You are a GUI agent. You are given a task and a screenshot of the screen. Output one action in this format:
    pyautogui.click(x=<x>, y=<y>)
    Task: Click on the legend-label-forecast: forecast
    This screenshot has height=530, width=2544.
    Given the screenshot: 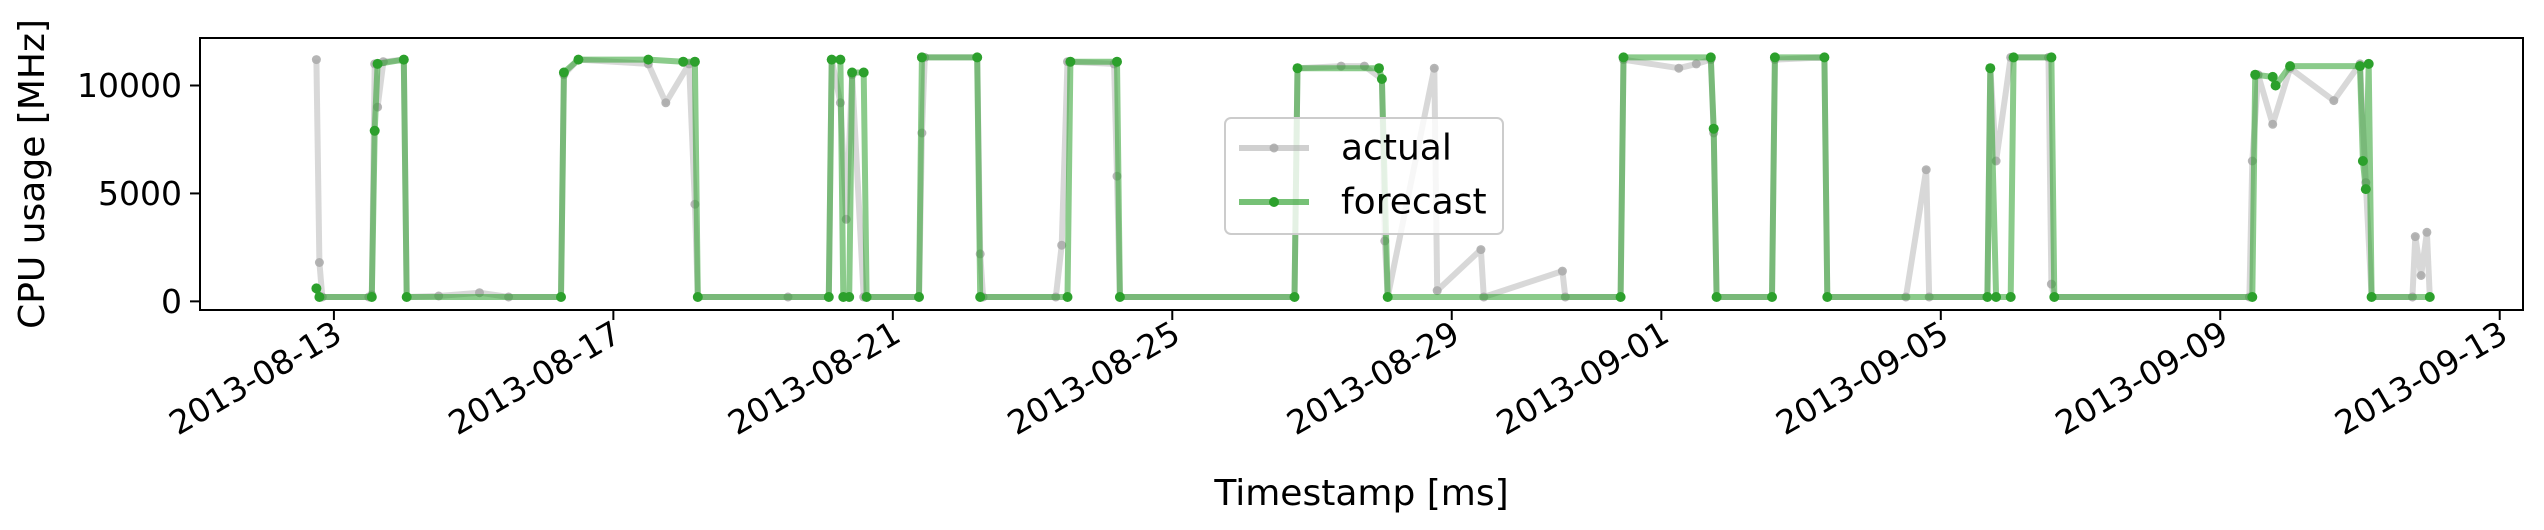 What is the action you would take?
    pyautogui.click(x=1414, y=202)
    